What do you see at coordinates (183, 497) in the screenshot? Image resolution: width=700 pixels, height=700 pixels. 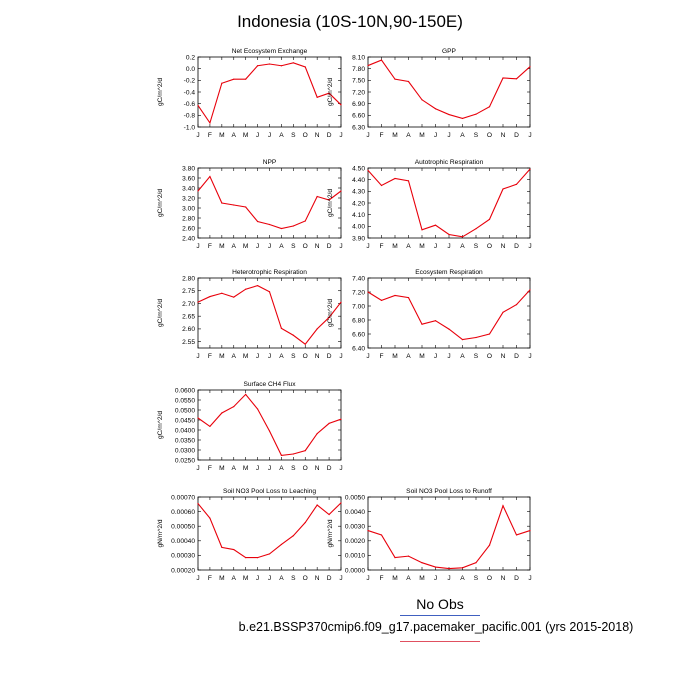 I see `y-tick-label: 0.00070` at bounding box center [183, 497].